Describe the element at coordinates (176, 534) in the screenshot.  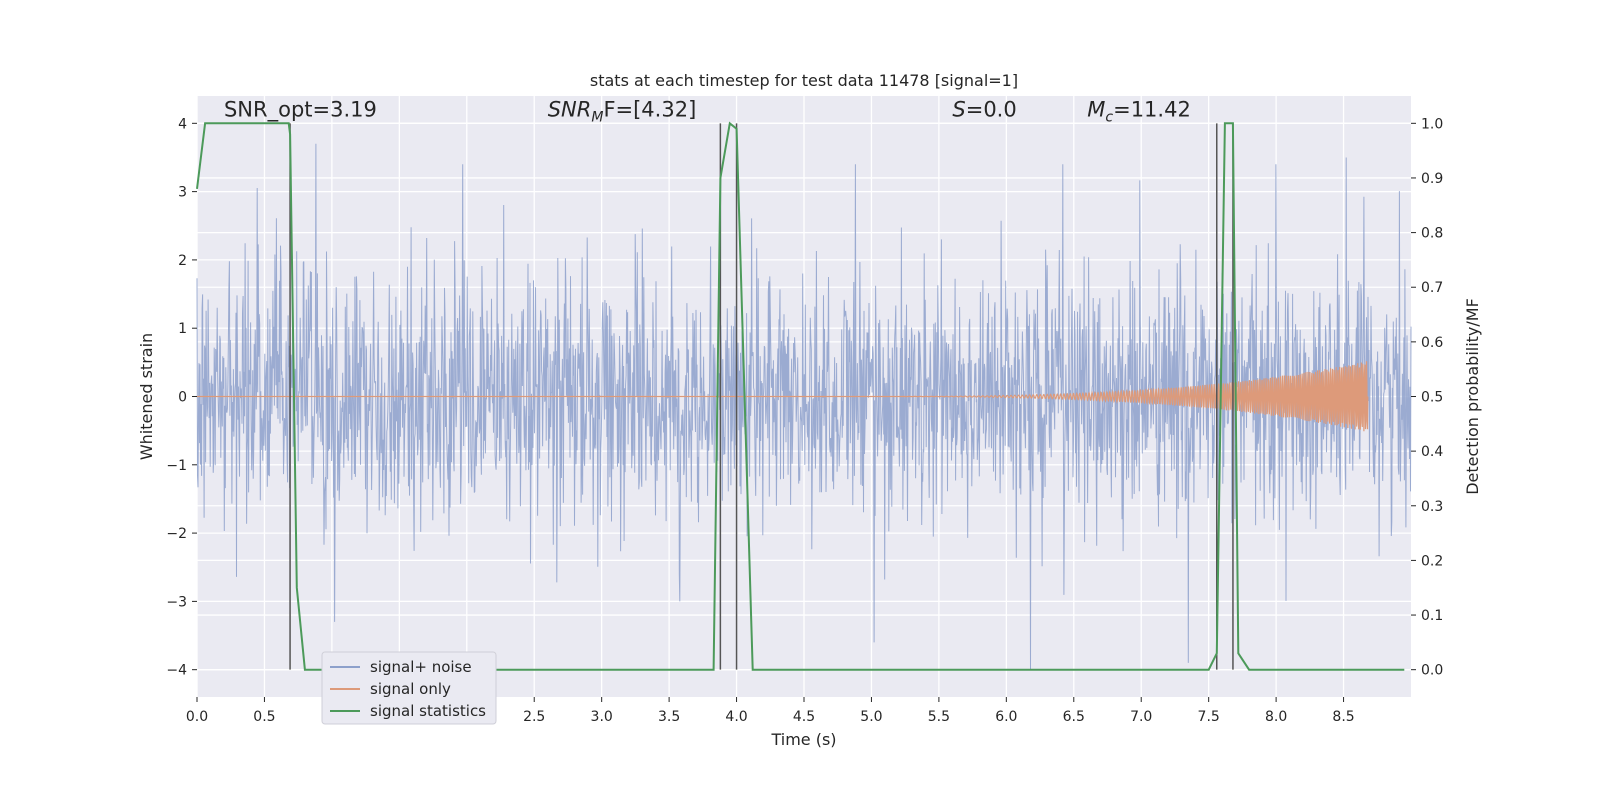
I see `y-left-tick-label: −2` at that location.